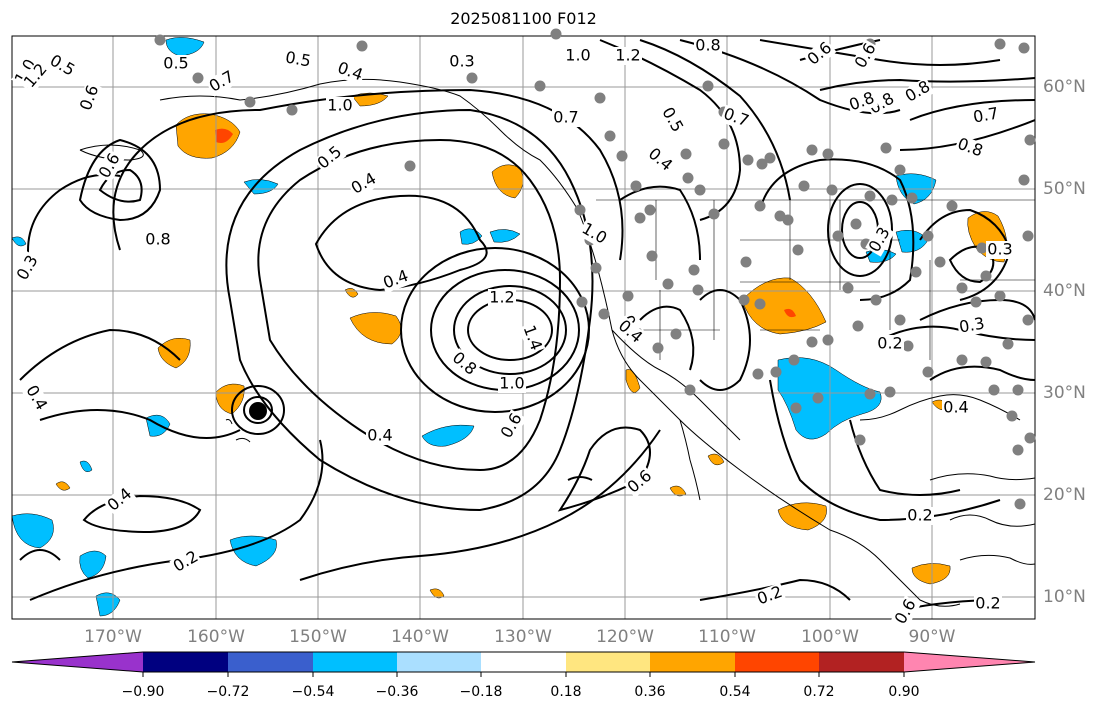 The image size is (1105, 712). I want to click on lat-label-50n: 50°N, so click(1064, 189).